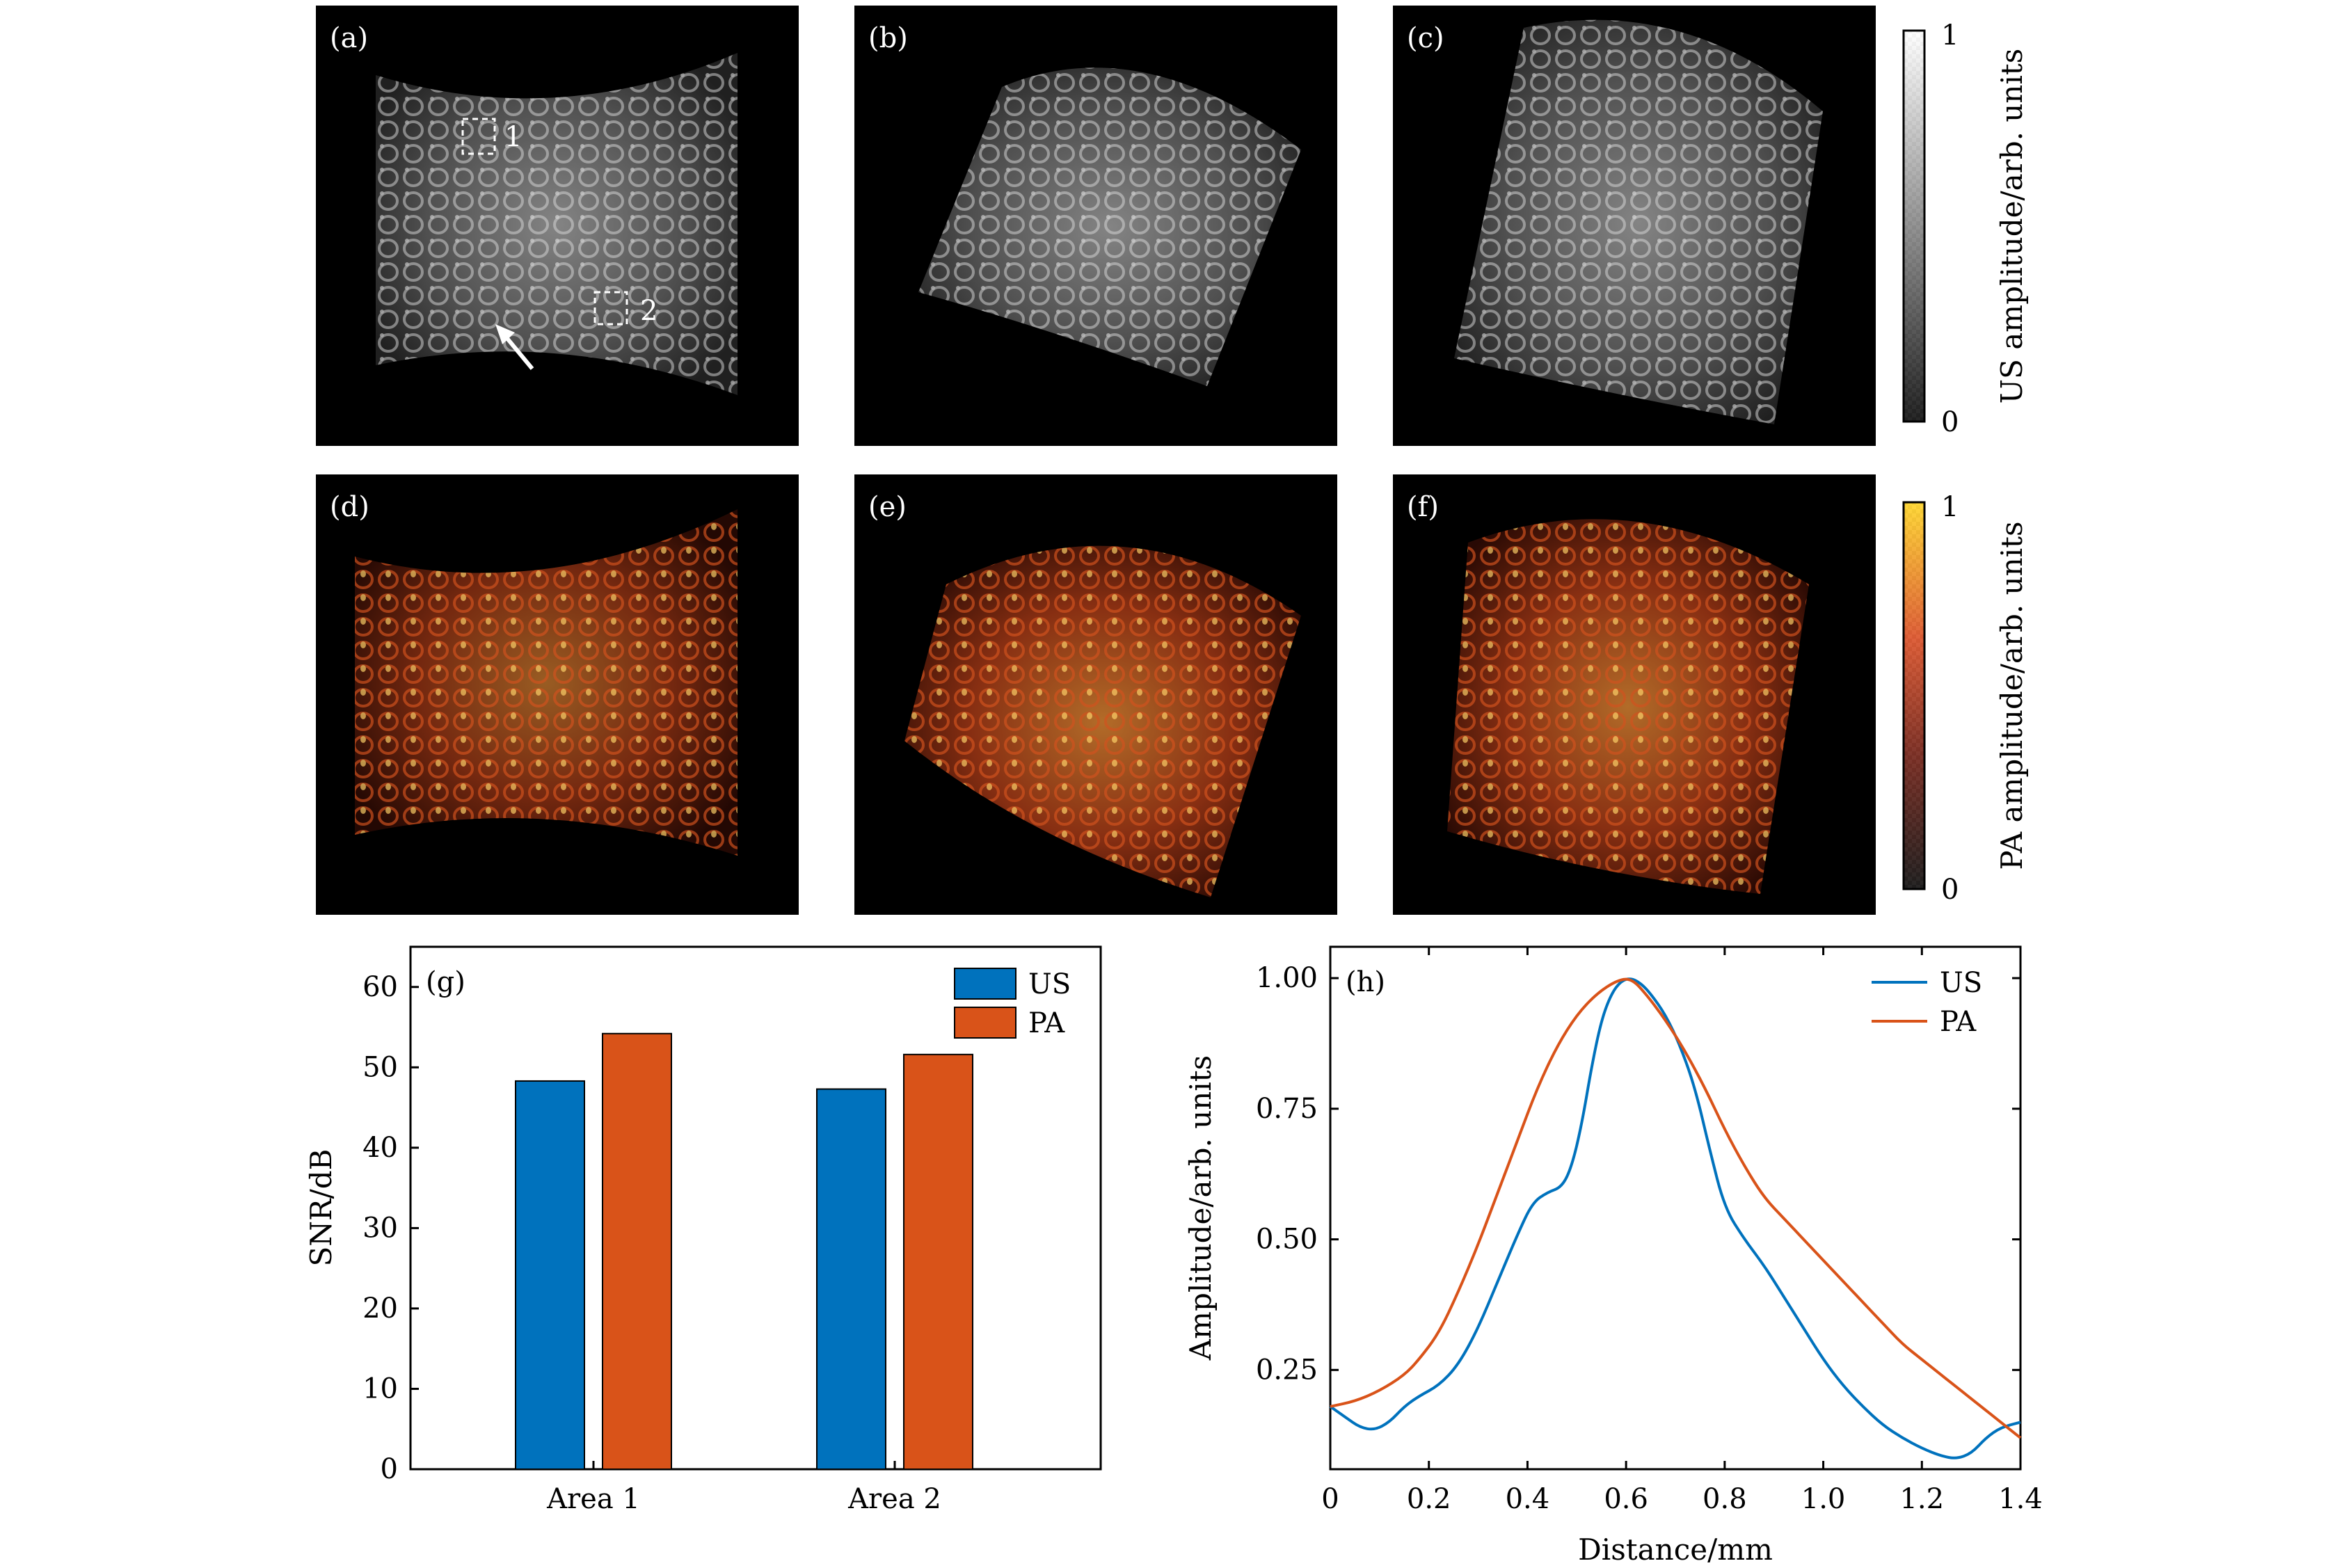  I want to click on colorbar-pa-gradient, so click(1914, 695).